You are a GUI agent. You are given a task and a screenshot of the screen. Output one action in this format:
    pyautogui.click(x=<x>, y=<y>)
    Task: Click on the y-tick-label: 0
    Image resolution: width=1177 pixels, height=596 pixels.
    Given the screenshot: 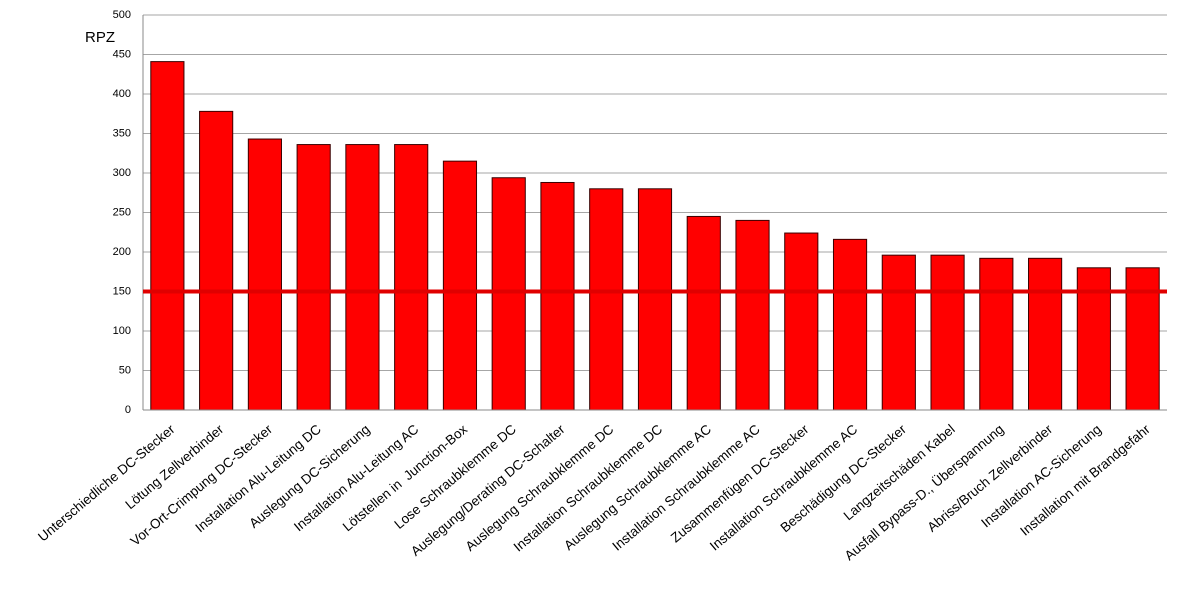 What is the action you would take?
    pyautogui.click(x=128, y=410)
    